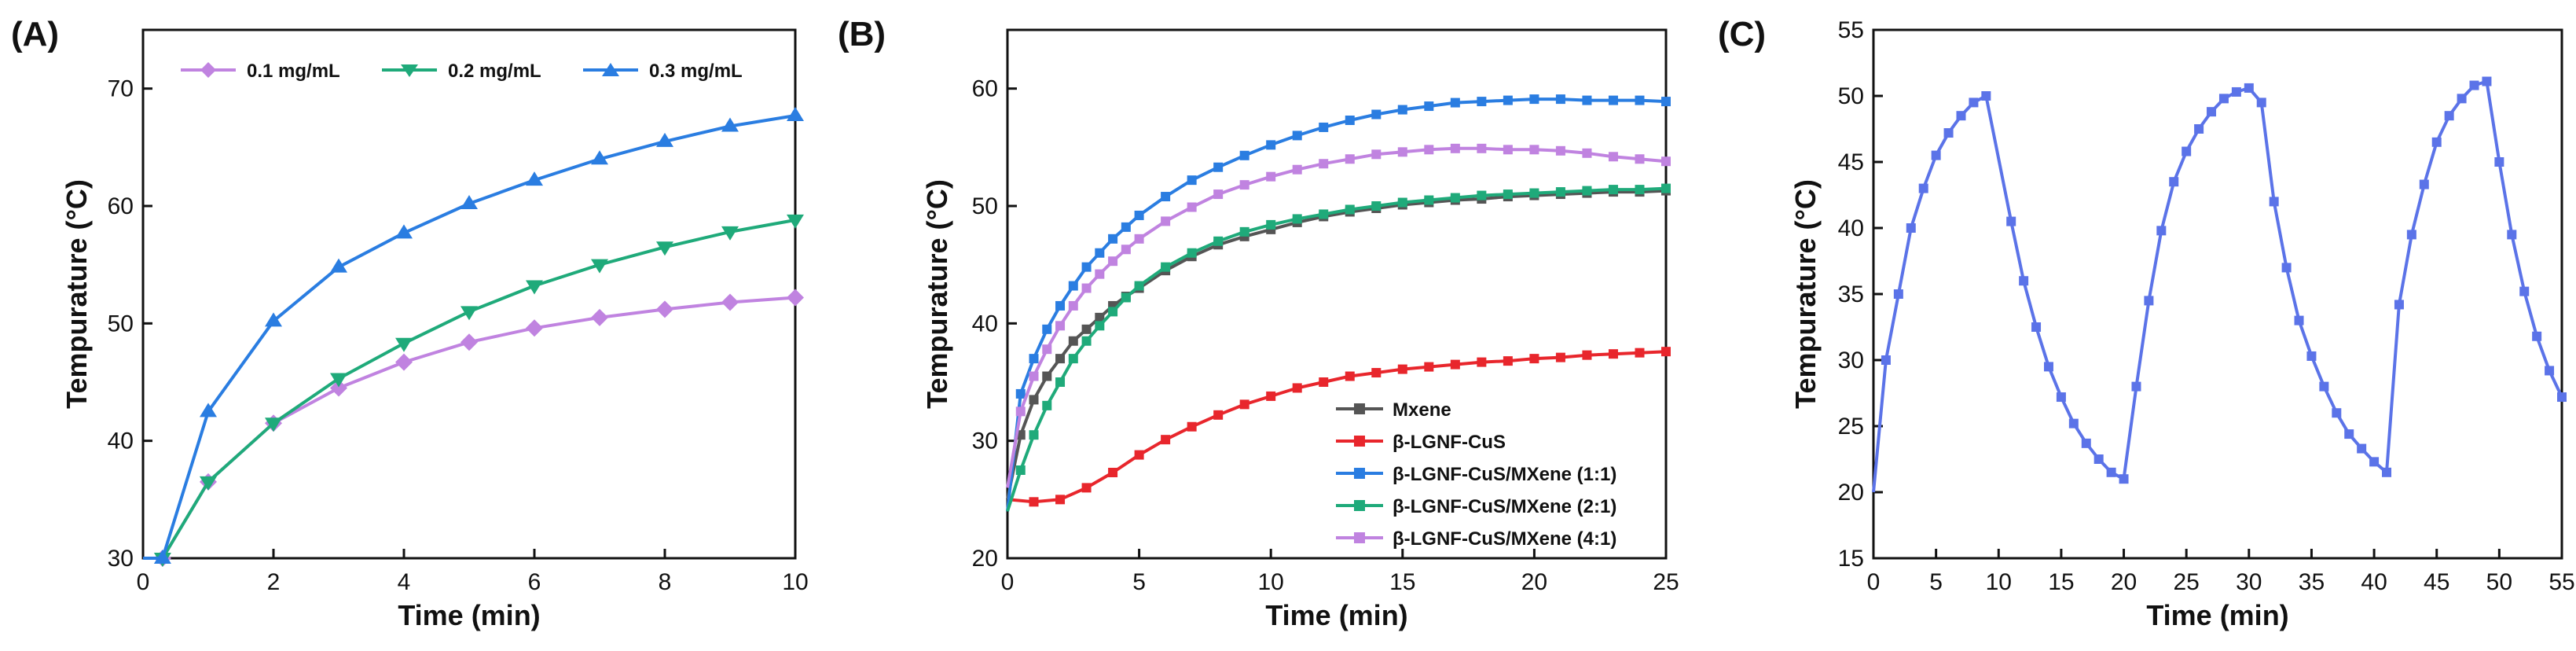 The width and height of the screenshot is (2576, 651). I want to click on A-y-tick-label: 30, so click(121, 559).